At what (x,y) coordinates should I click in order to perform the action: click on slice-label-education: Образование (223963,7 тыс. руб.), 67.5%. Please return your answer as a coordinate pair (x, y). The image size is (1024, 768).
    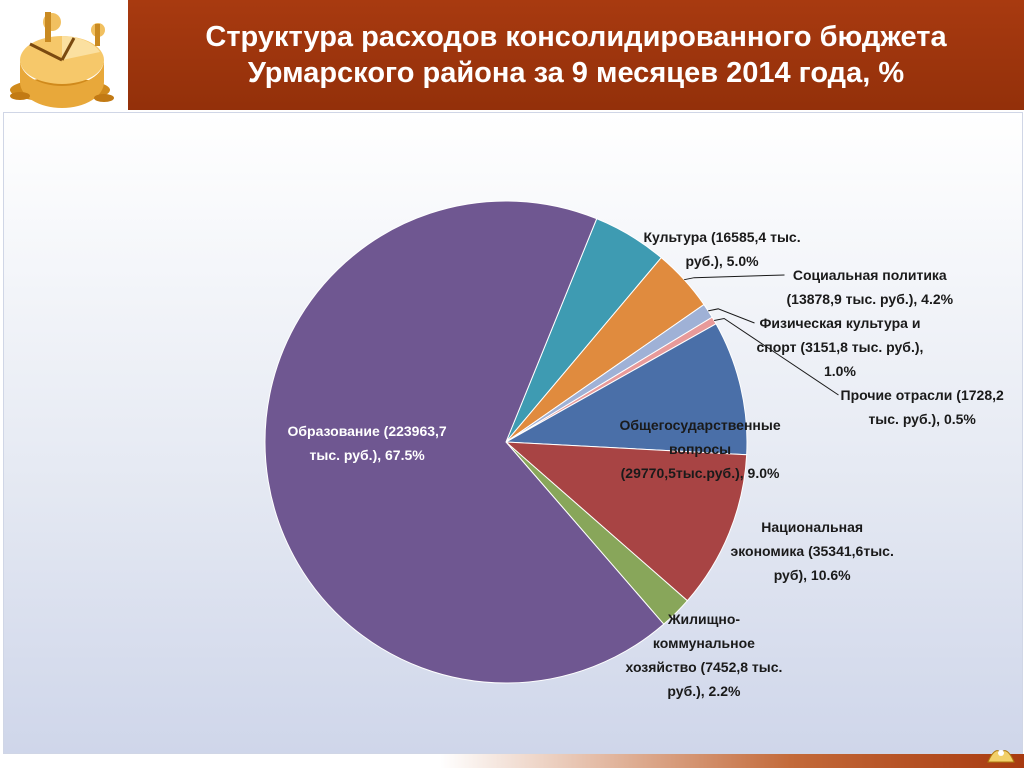
    Looking at the image, I should click on (367, 443).